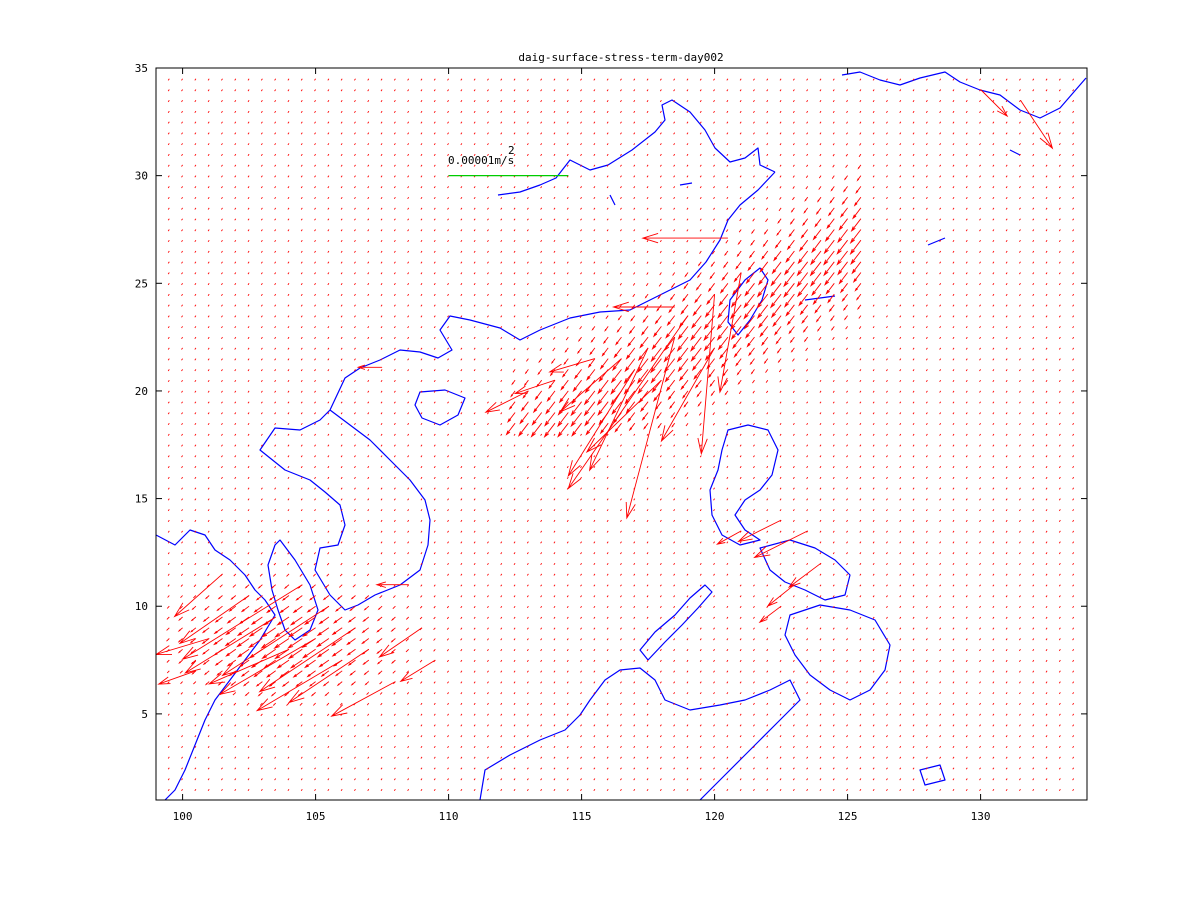 This screenshot has width=1200, height=900. What do you see at coordinates (316, 816) in the screenshot?
I see `x-tick-label: 105` at bounding box center [316, 816].